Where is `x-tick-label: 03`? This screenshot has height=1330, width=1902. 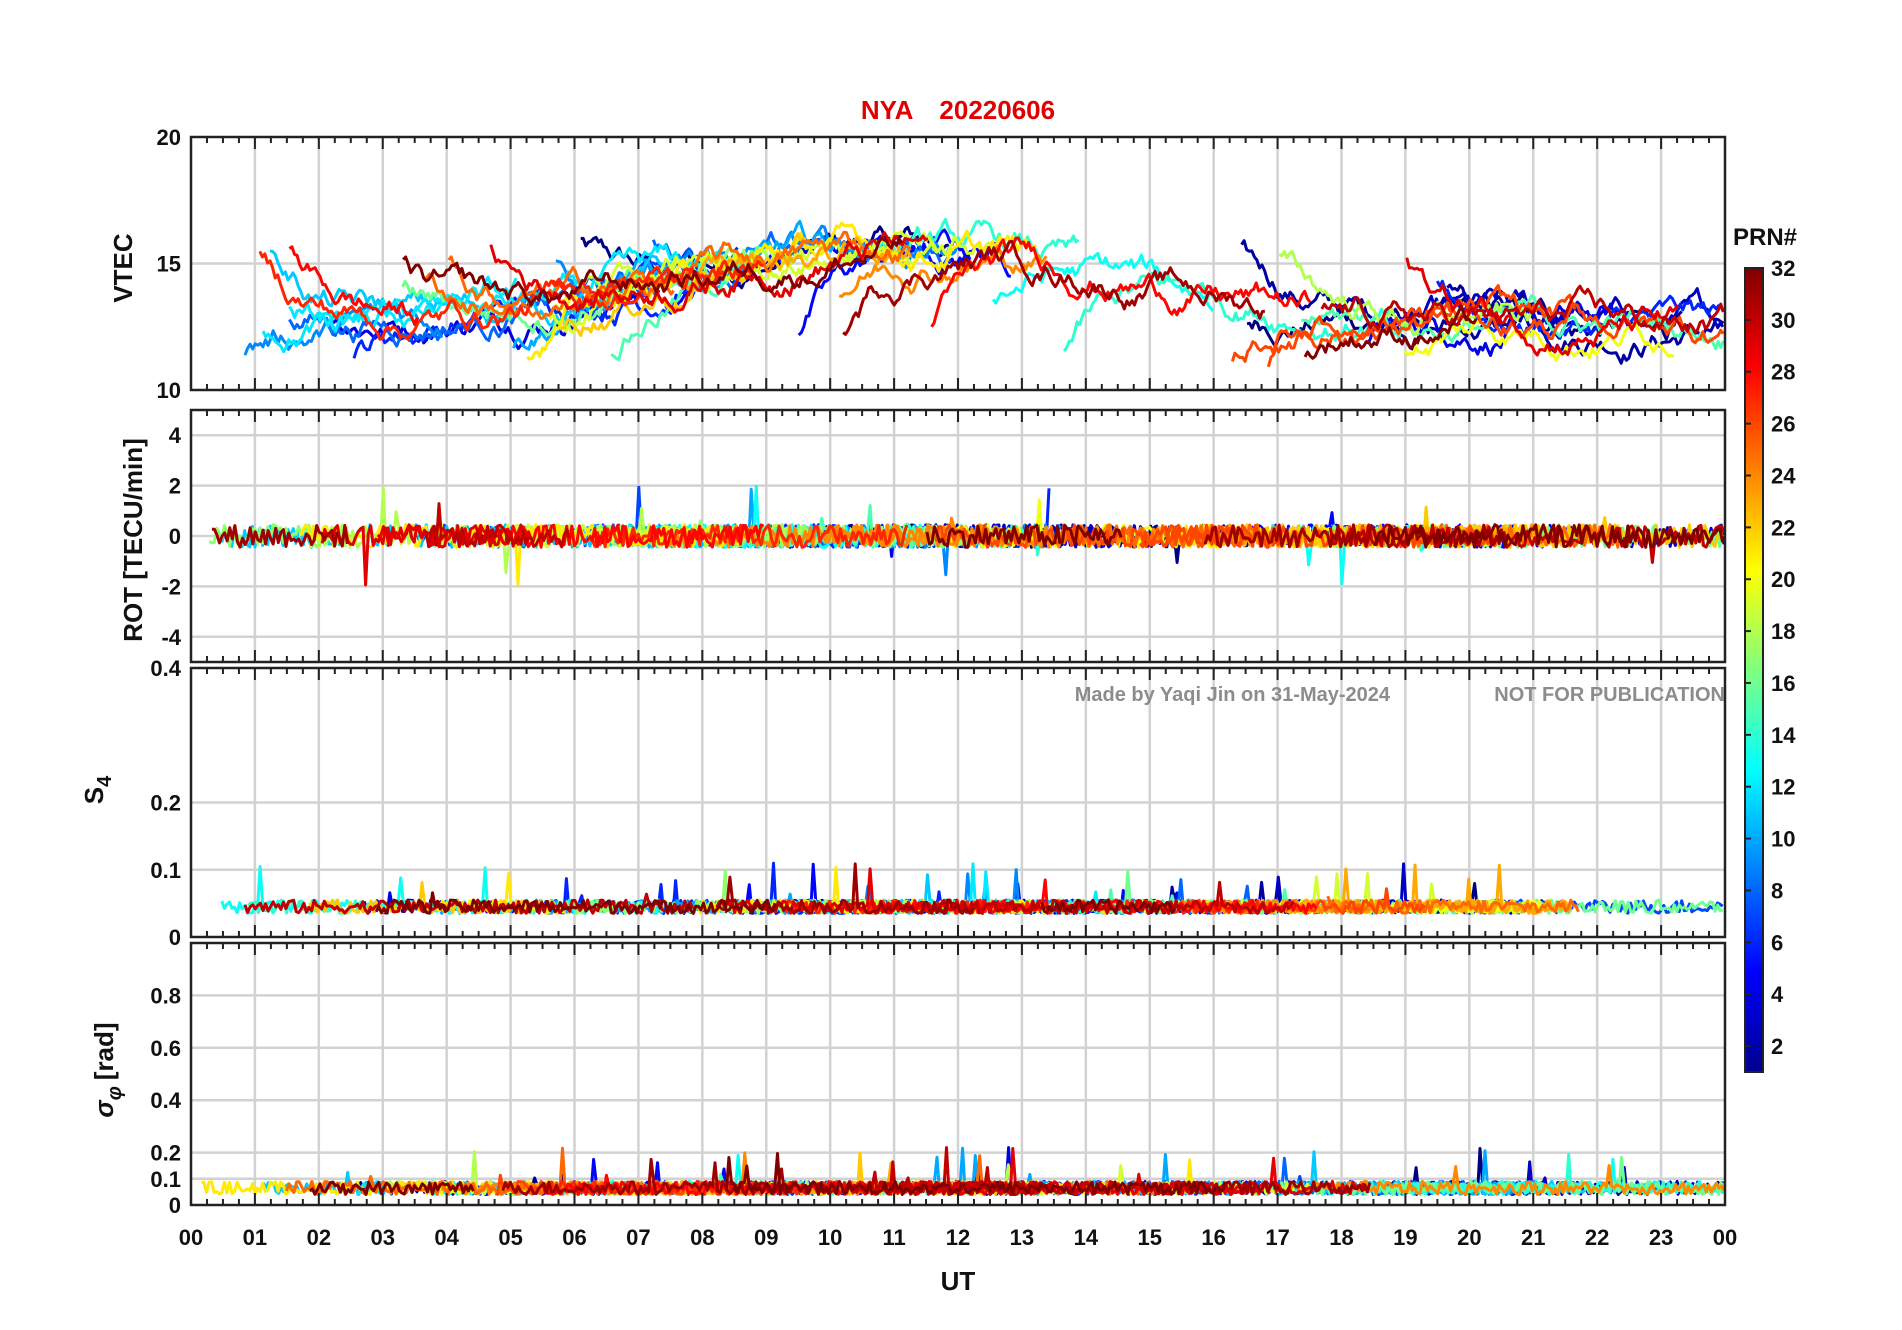 x-tick-label: 03 is located at coordinates (383, 1237).